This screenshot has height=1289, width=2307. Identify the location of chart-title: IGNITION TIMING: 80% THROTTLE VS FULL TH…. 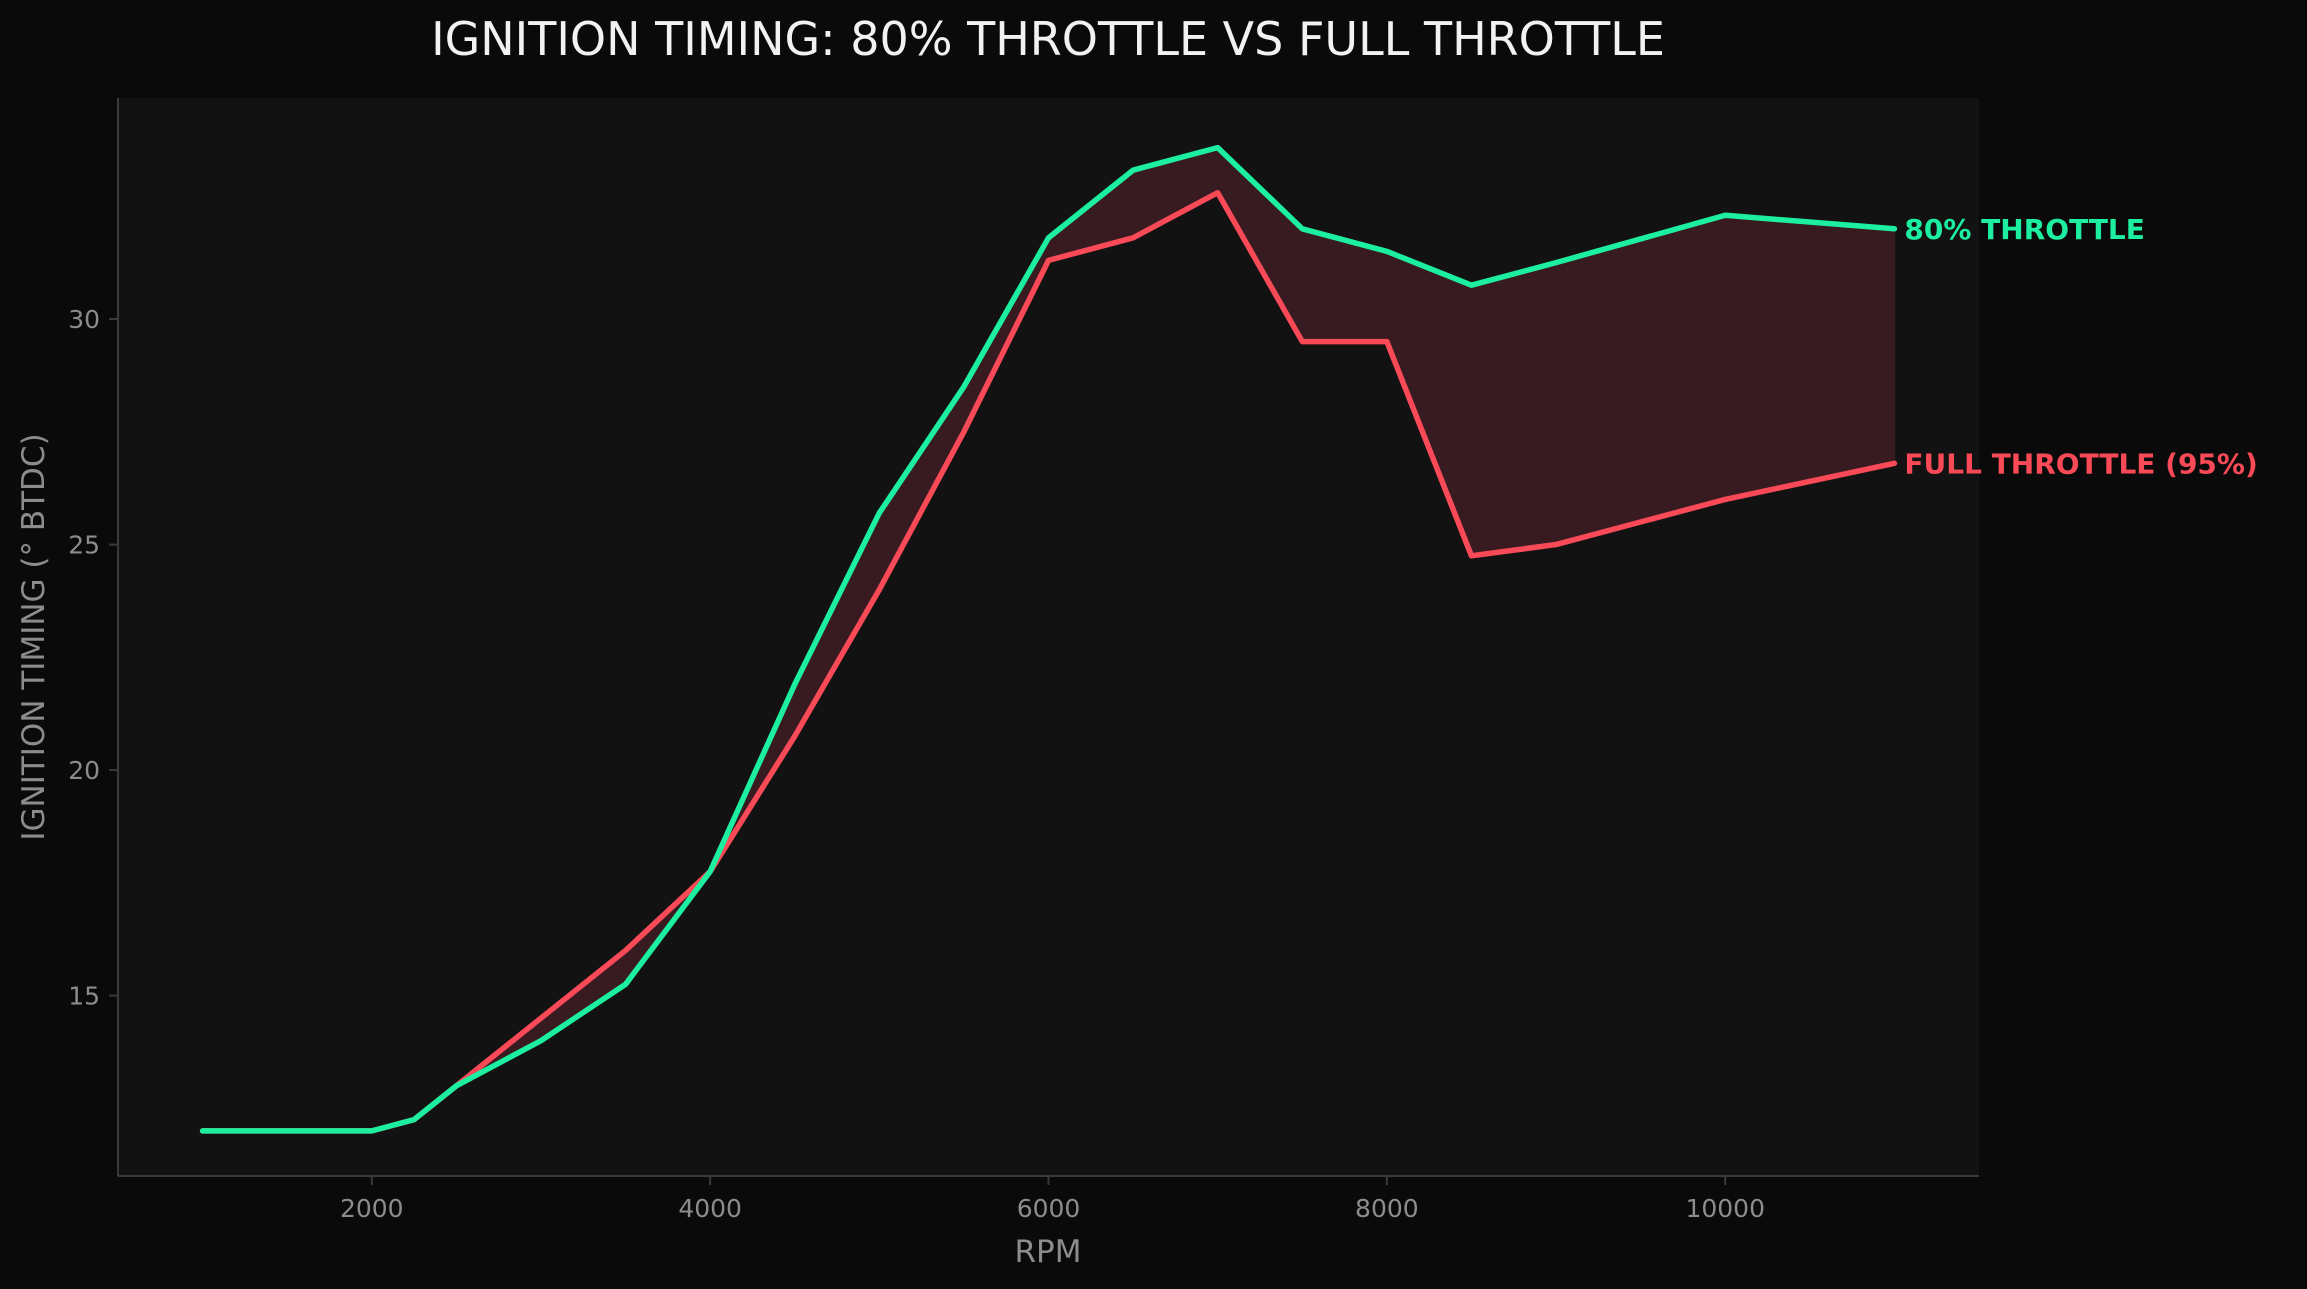
(1048, 39).